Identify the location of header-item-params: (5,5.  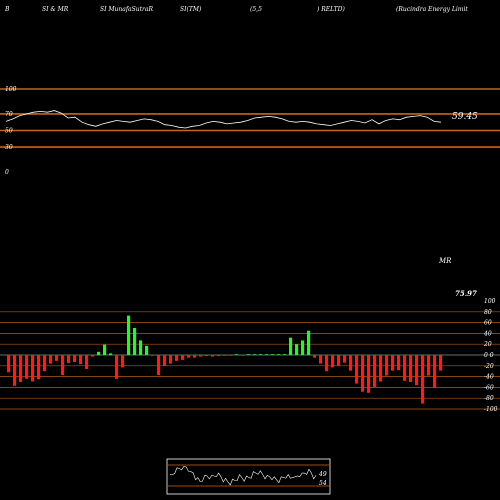
(256, 9).